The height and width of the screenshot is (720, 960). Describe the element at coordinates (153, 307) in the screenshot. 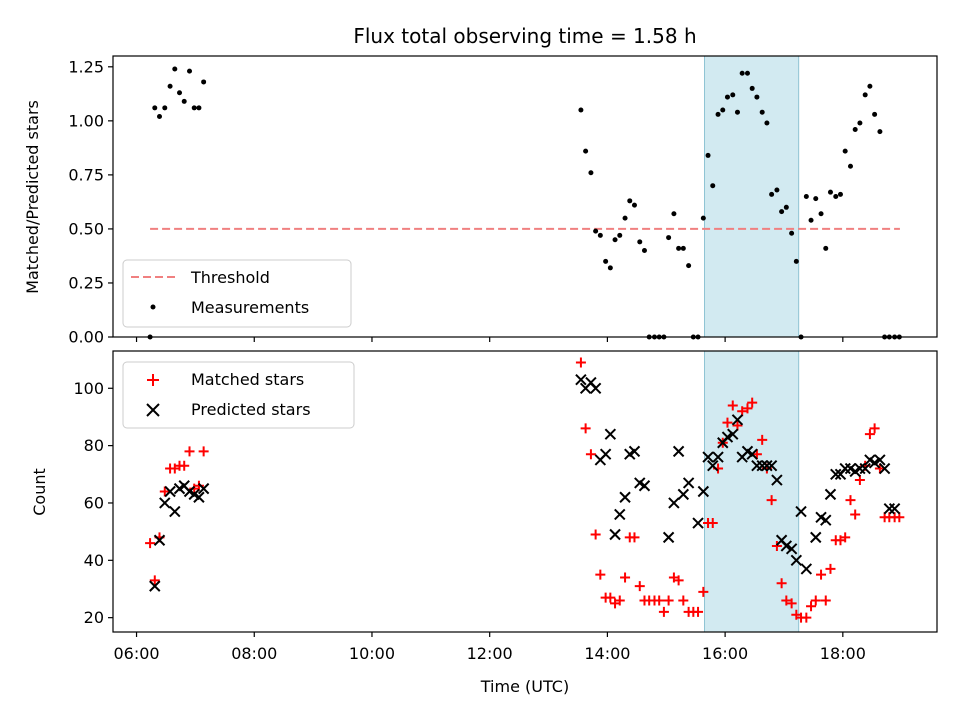

I see `legend-measurements-swatch` at that location.